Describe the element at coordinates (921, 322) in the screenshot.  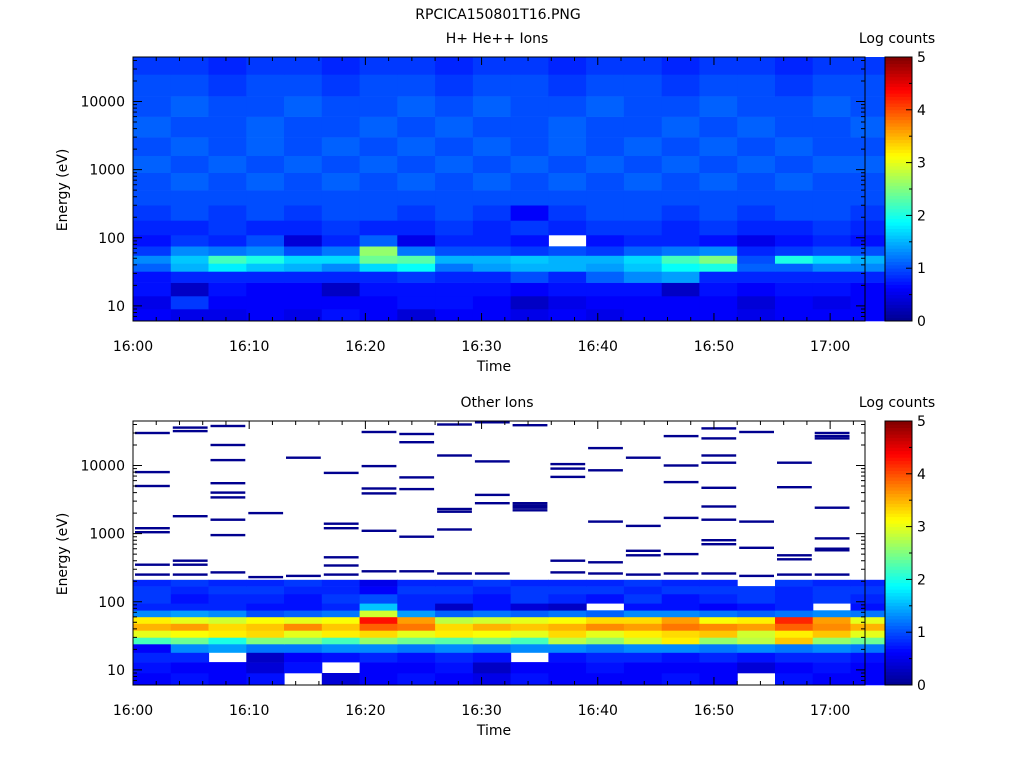
I see `colorbar-tick-label: 0` at that location.